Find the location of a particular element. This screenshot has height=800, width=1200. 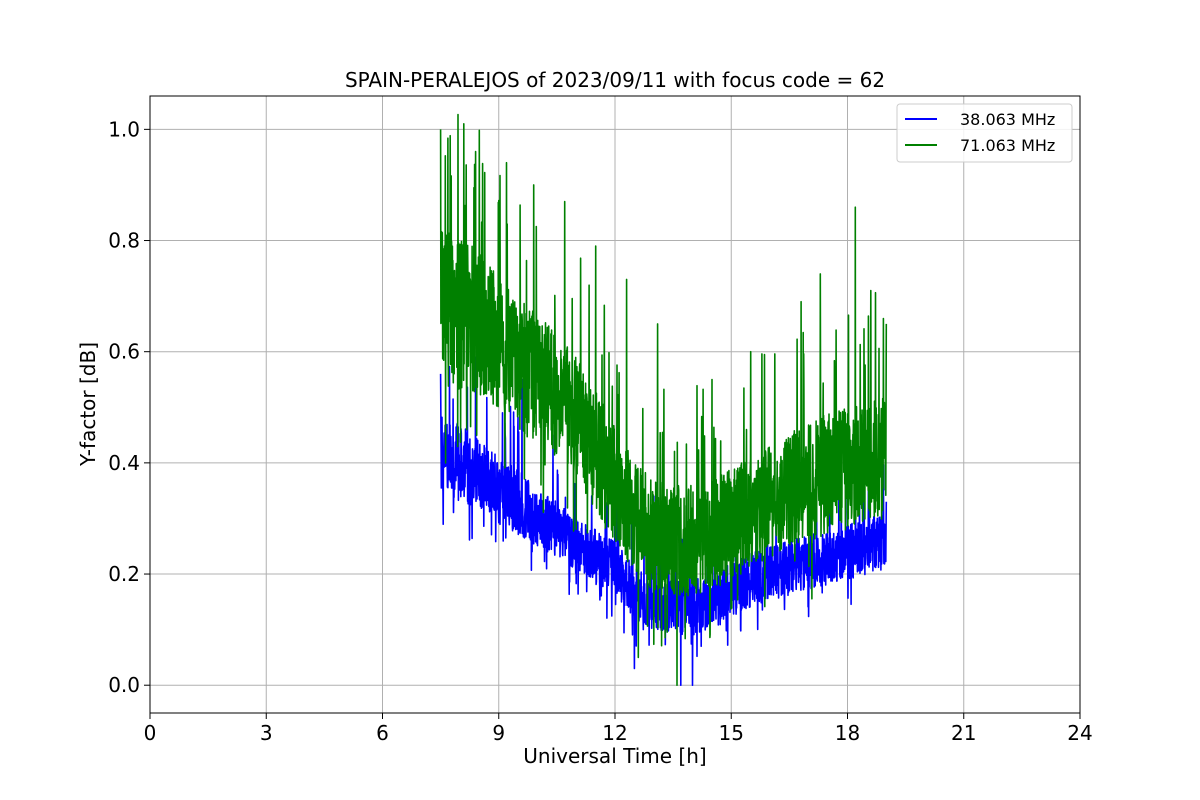

x-tick-label: 12 is located at coordinates (614, 733).